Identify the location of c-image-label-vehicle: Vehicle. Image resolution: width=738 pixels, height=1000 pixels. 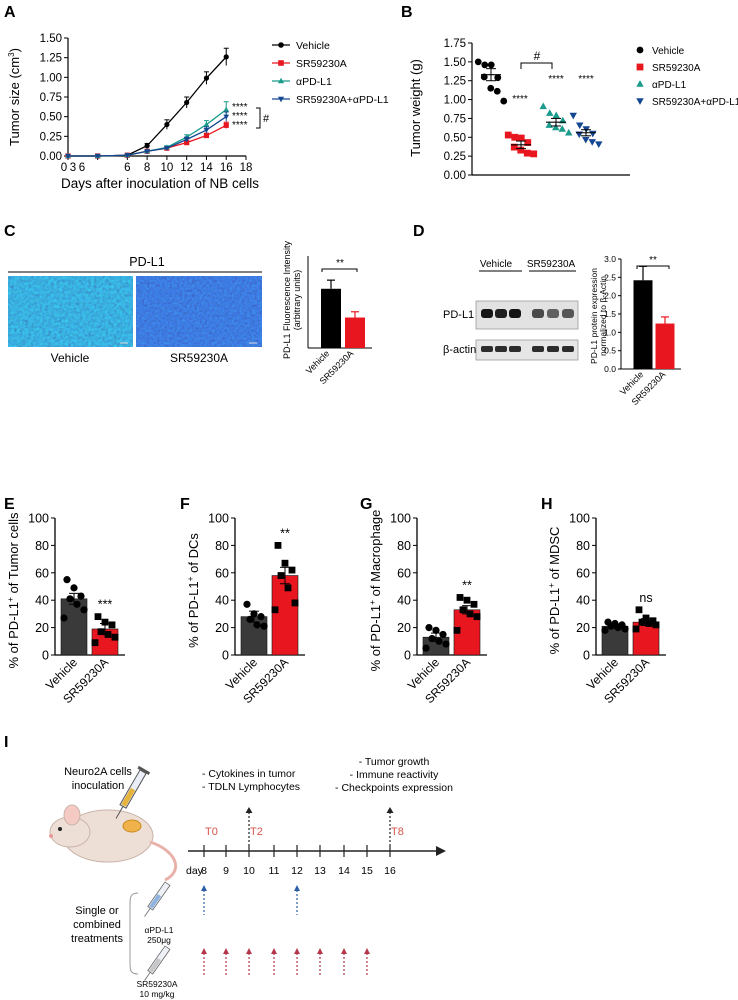
(70, 358).